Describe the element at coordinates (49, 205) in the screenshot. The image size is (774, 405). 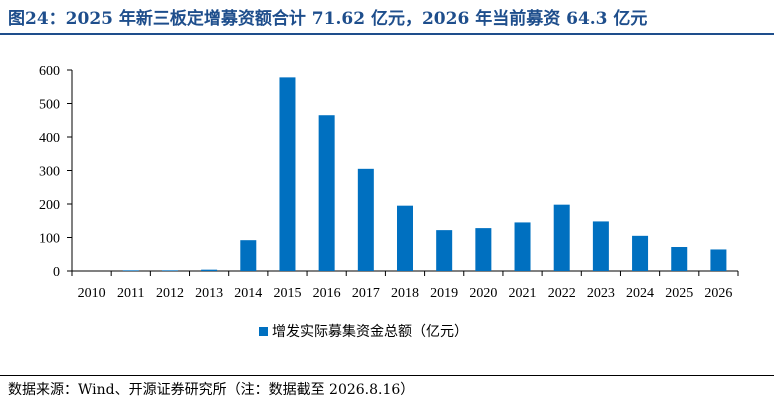
I see `y-tick-label: 200` at that location.